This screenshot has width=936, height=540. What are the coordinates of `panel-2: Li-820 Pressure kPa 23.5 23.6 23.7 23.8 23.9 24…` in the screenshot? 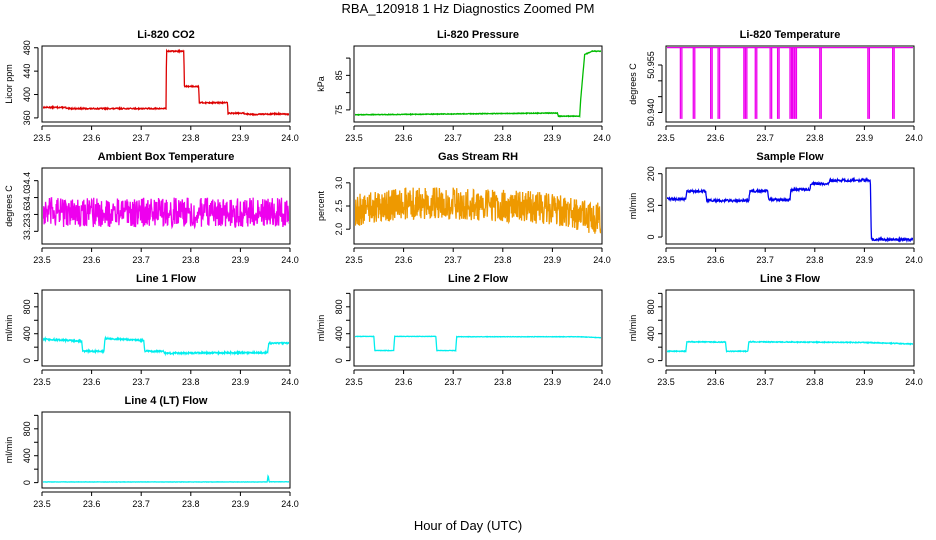 It's located at (463, 86).